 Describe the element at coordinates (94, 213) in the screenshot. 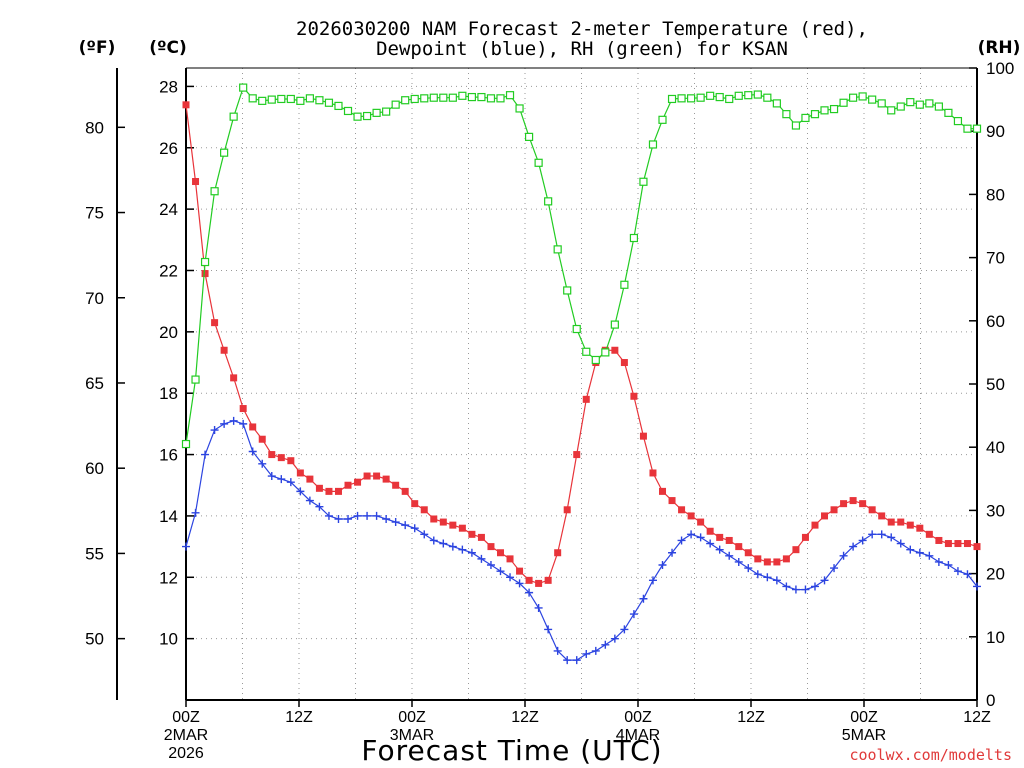

I see `fahrenheit-tick-label: 75` at that location.